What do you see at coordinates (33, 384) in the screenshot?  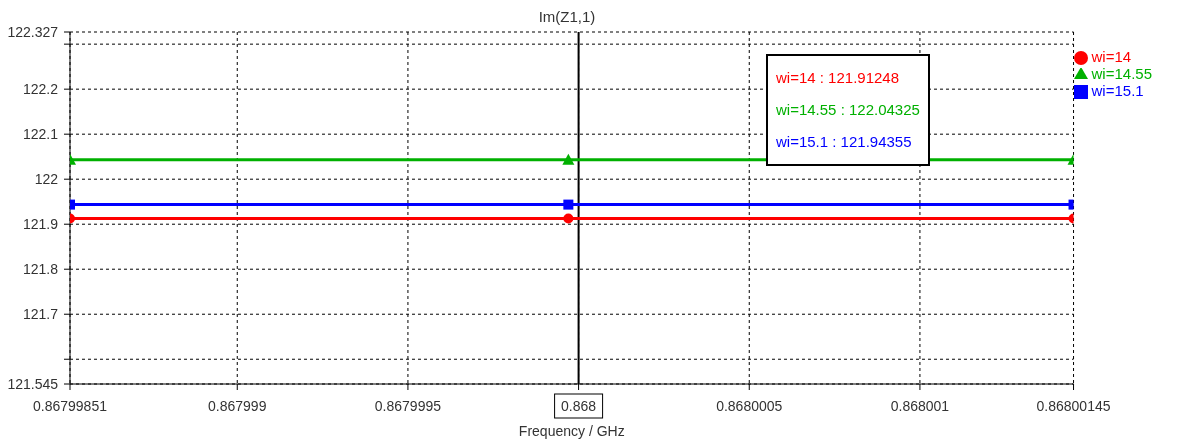 I see `y-tick-label: 121.545` at bounding box center [33, 384].